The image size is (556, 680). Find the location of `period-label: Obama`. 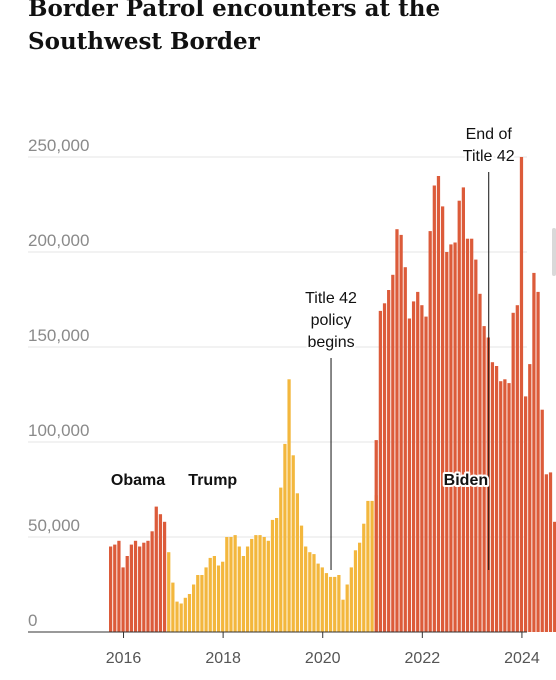

period-label: Obama is located at coordinates (138, 480).